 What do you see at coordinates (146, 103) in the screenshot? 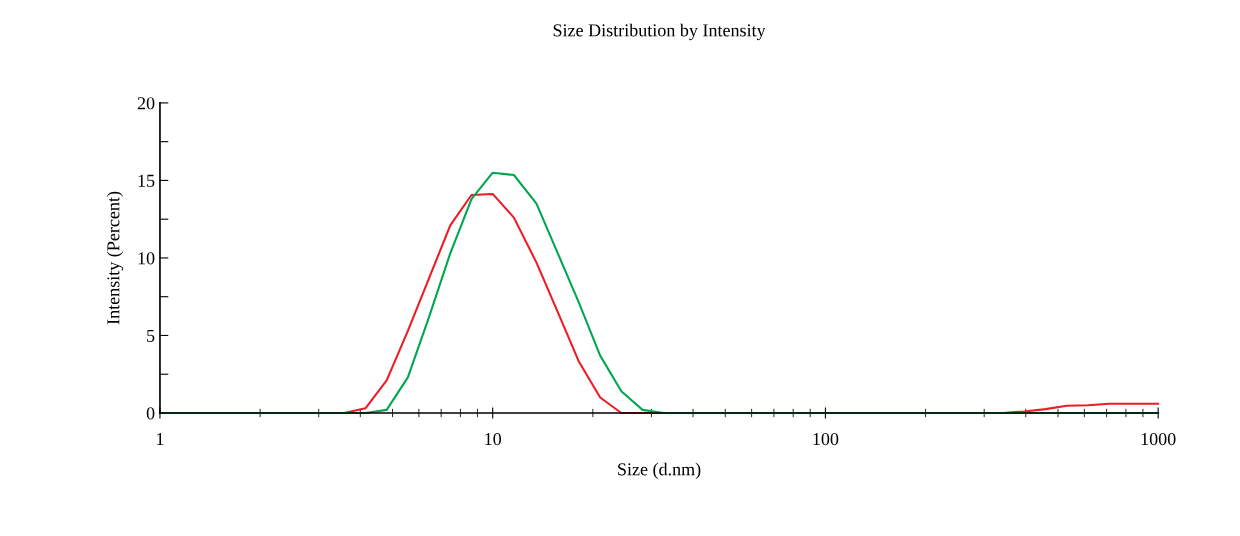
I see `y-tick-label: 20` at bounding box center [146, 103].